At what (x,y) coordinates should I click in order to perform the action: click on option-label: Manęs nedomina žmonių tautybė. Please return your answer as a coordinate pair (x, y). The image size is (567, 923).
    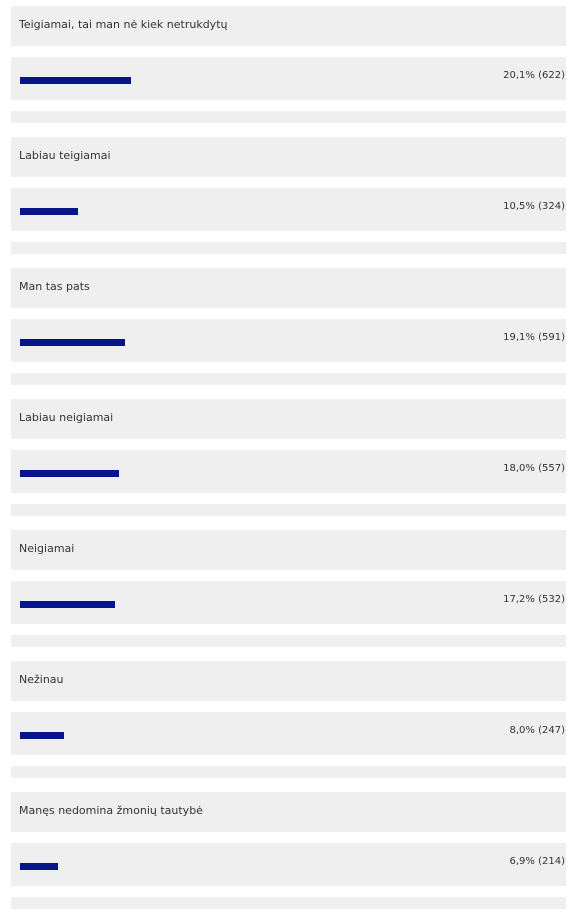
    Looking at the image, I should click on (111, 810).